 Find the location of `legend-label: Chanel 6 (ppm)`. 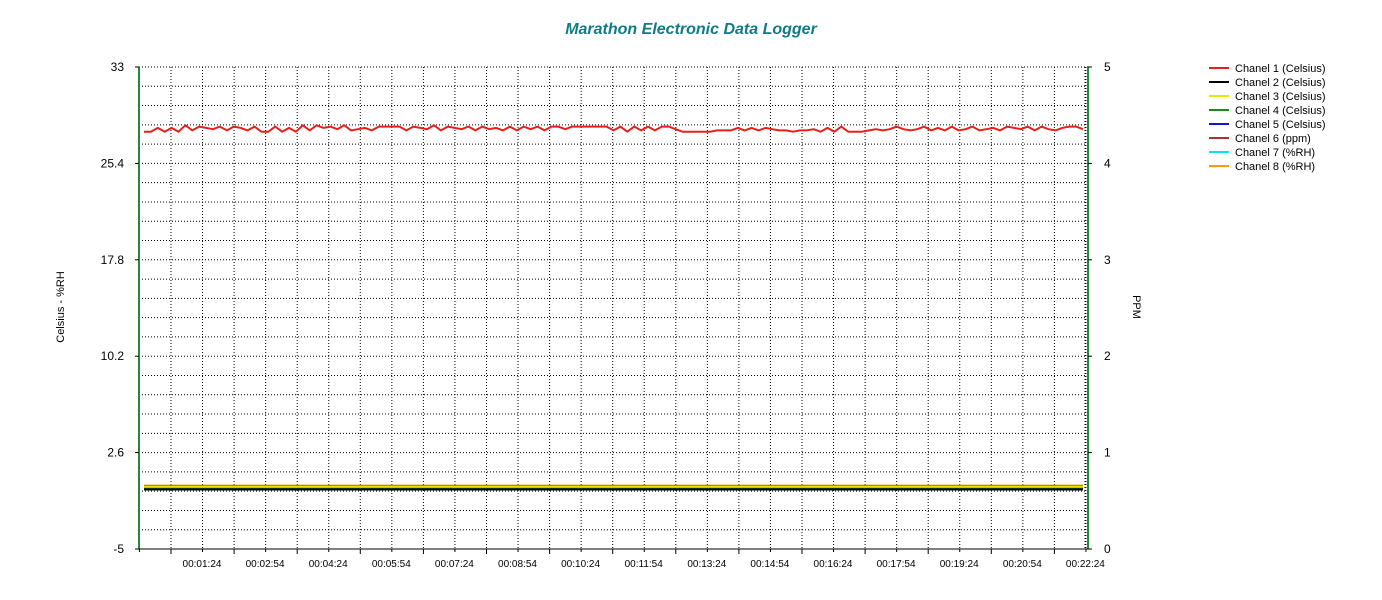

legend-label: Chanel 6 (ppm) is located at coordinates (1273, 139).